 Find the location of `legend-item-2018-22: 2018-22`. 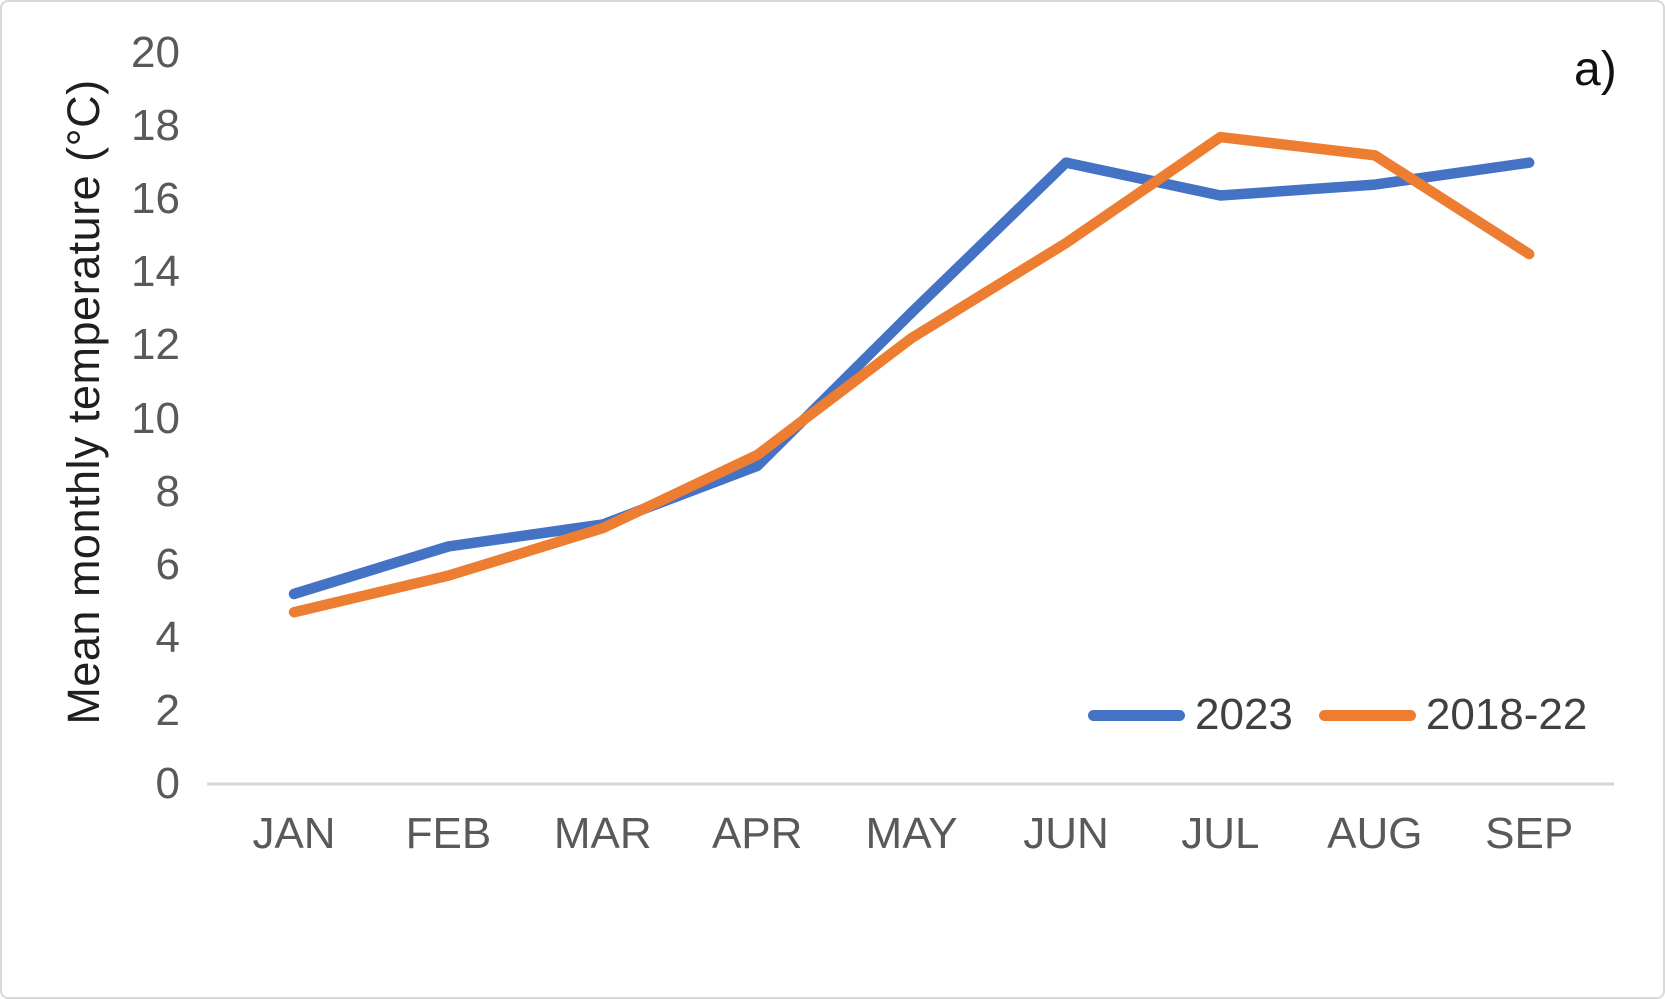

legend-item-2018-22: 2018-22 is located at coordinates (1453, 715).